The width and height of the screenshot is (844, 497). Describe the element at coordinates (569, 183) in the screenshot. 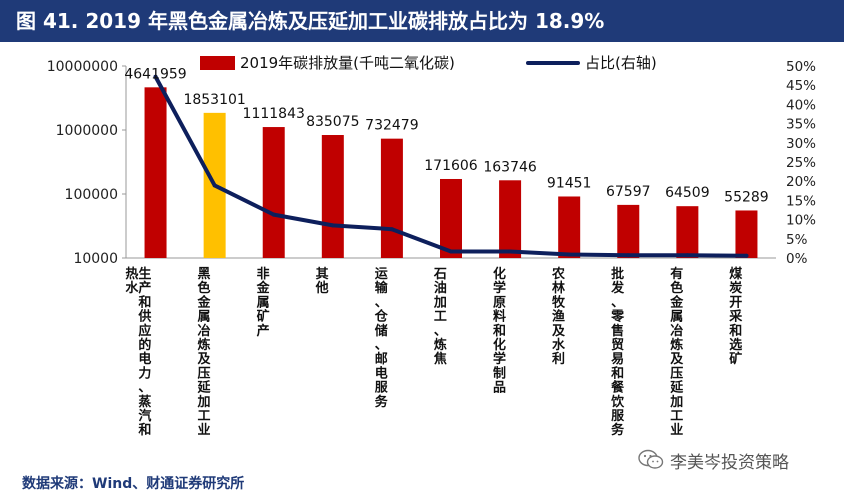

I see `bar-value-label: 91451` at that location.